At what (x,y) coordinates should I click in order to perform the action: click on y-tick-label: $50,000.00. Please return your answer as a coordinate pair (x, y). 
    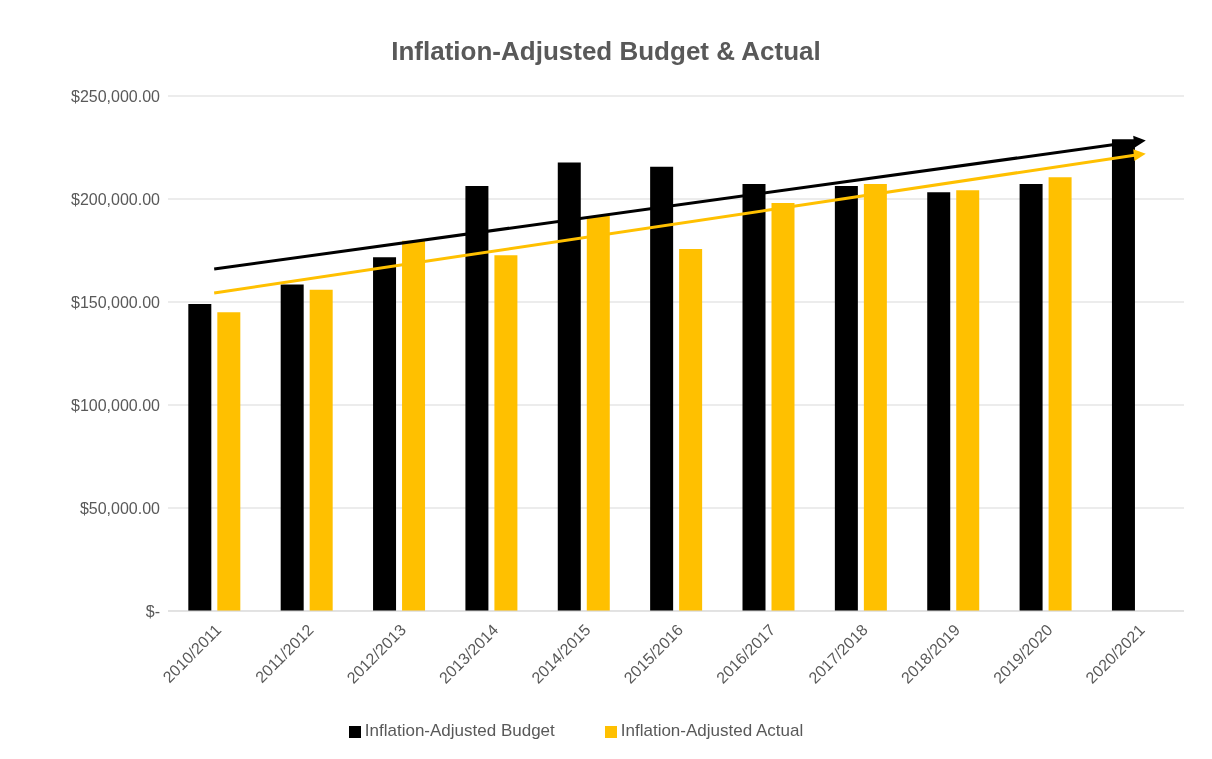
    Looking at the image, I should click on (120, 508).